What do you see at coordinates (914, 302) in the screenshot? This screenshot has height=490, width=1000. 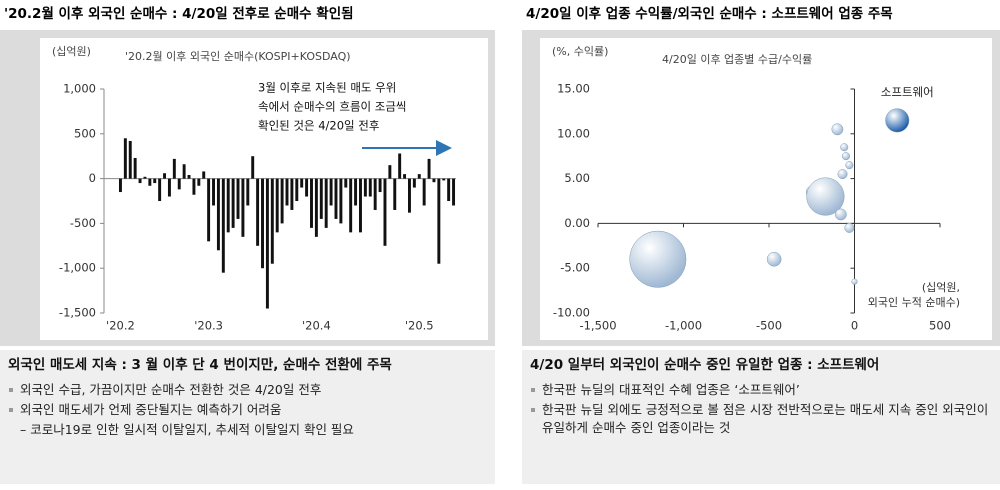 I see `x-unit: 외국인 누적 순매수)` at bounding box center [914, 302].